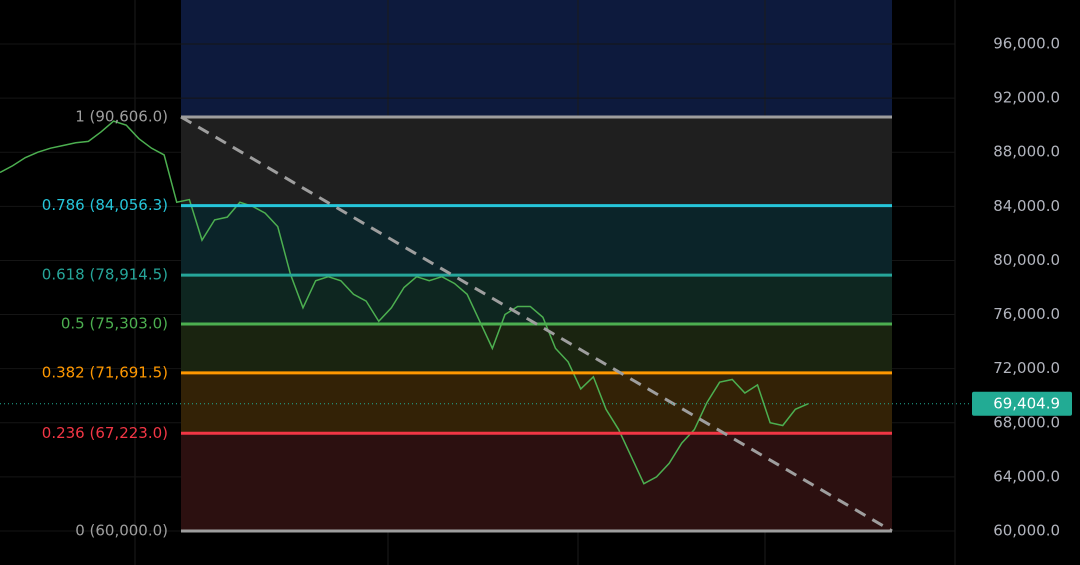 This screenshot has height=565, width=1080. Describe the element at coordinates (105, 433) in the screenshot. I see `fib-label: 0.236 (67,223.0)` at that location.